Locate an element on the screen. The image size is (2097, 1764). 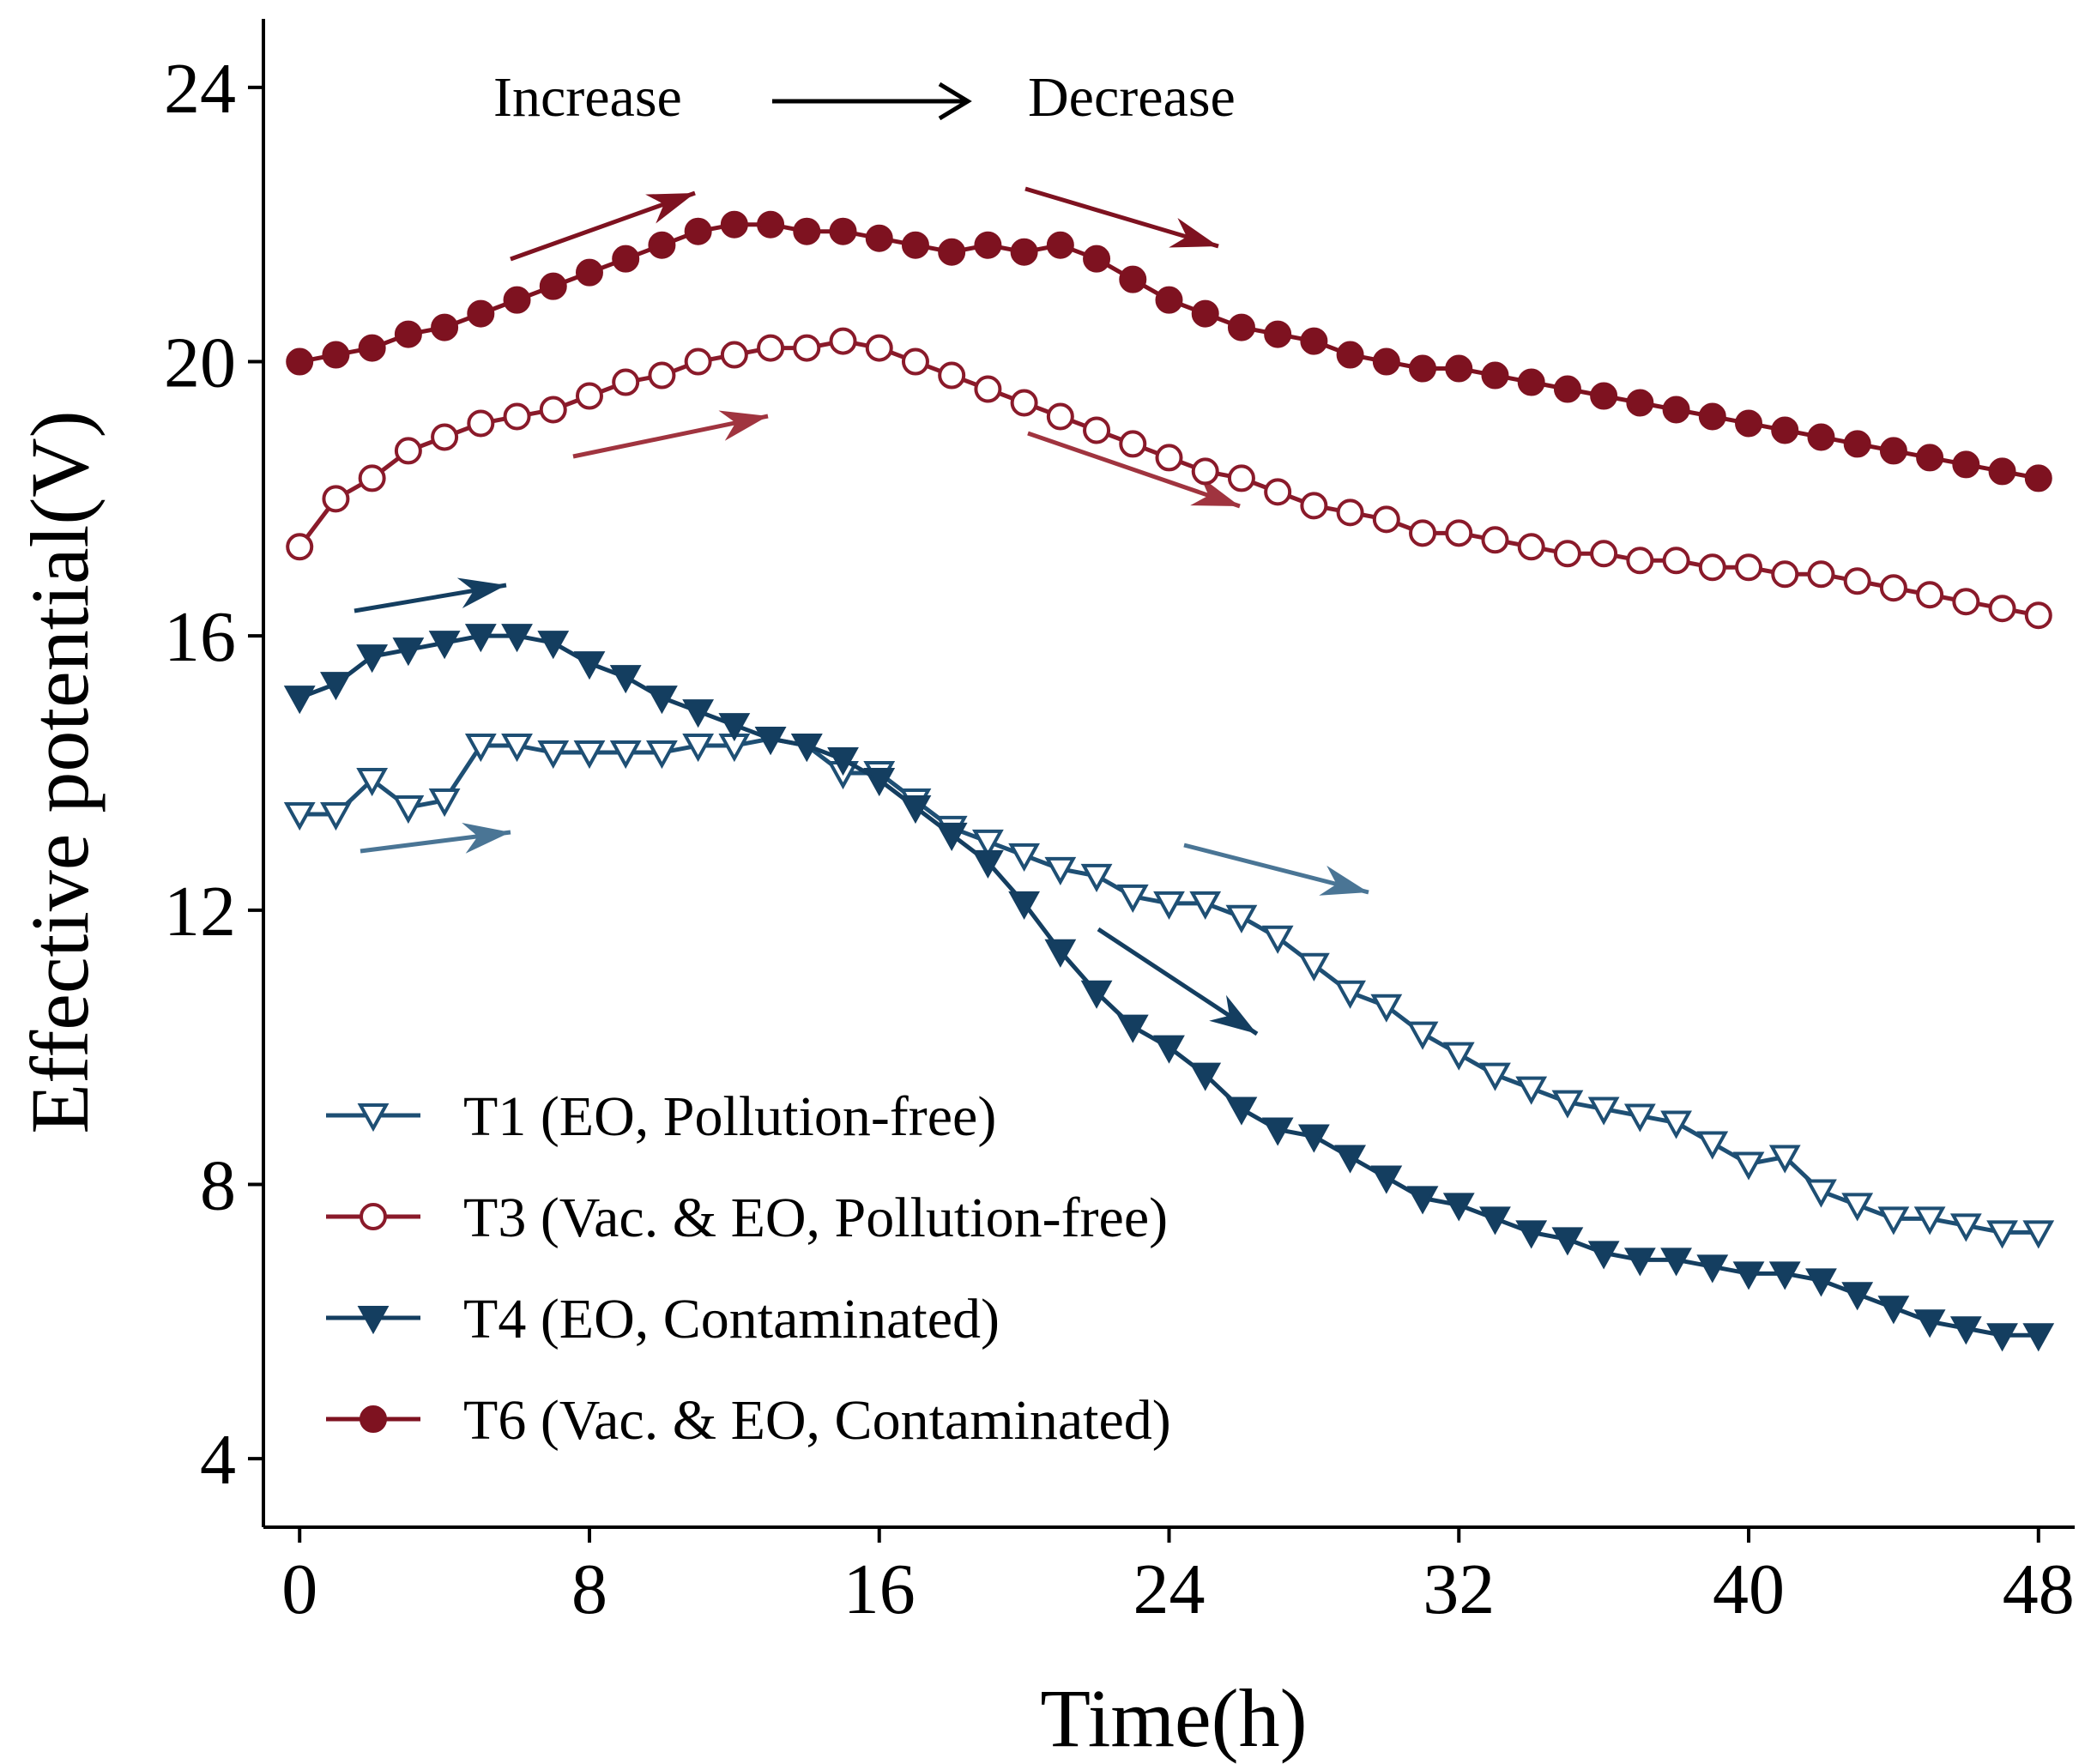
y-tick-label: 4 is located at coordinates (218, 1460).